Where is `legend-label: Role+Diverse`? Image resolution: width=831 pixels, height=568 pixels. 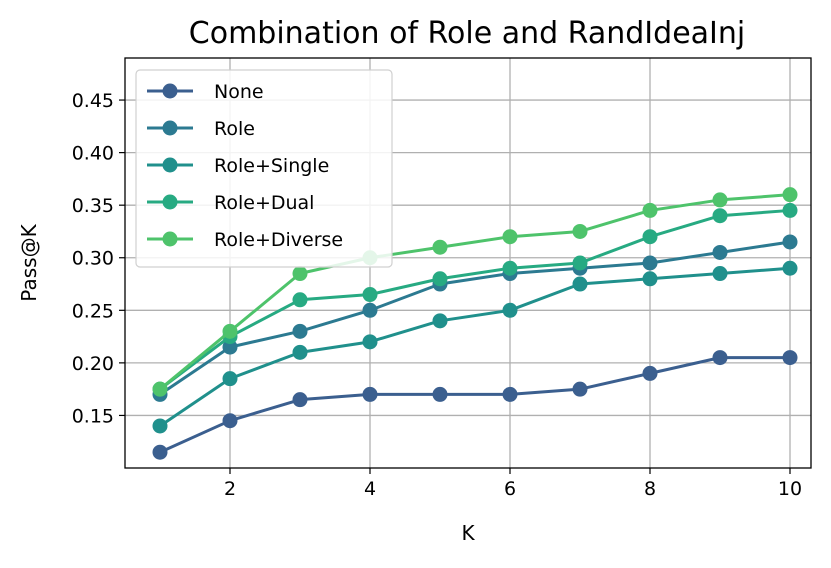 legend-label: Role+Diverse is located at coordinates (278, 240).